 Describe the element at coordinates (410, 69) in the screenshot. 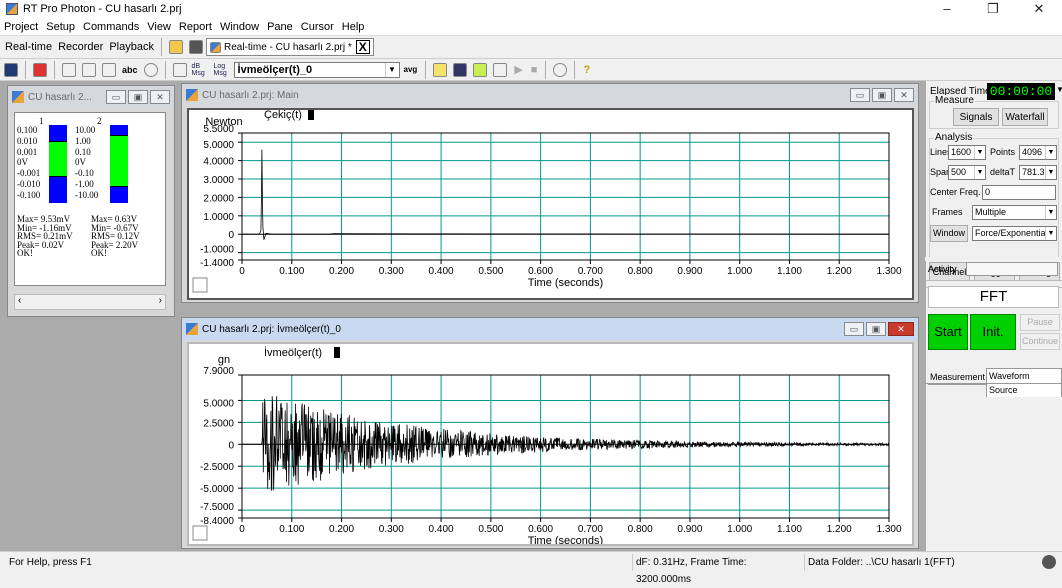

I see `average-button: avg` at that location.